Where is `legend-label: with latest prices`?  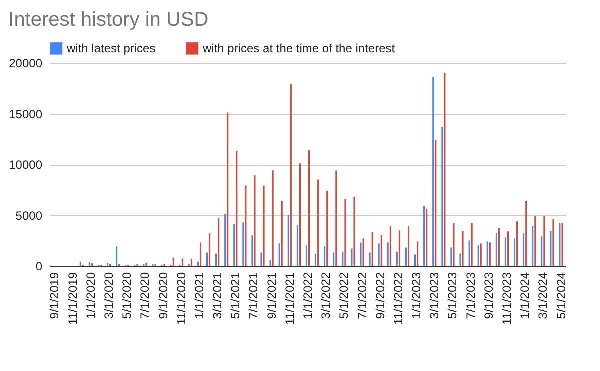
legend-label: with latest prices is located at coordinates (111, 49).